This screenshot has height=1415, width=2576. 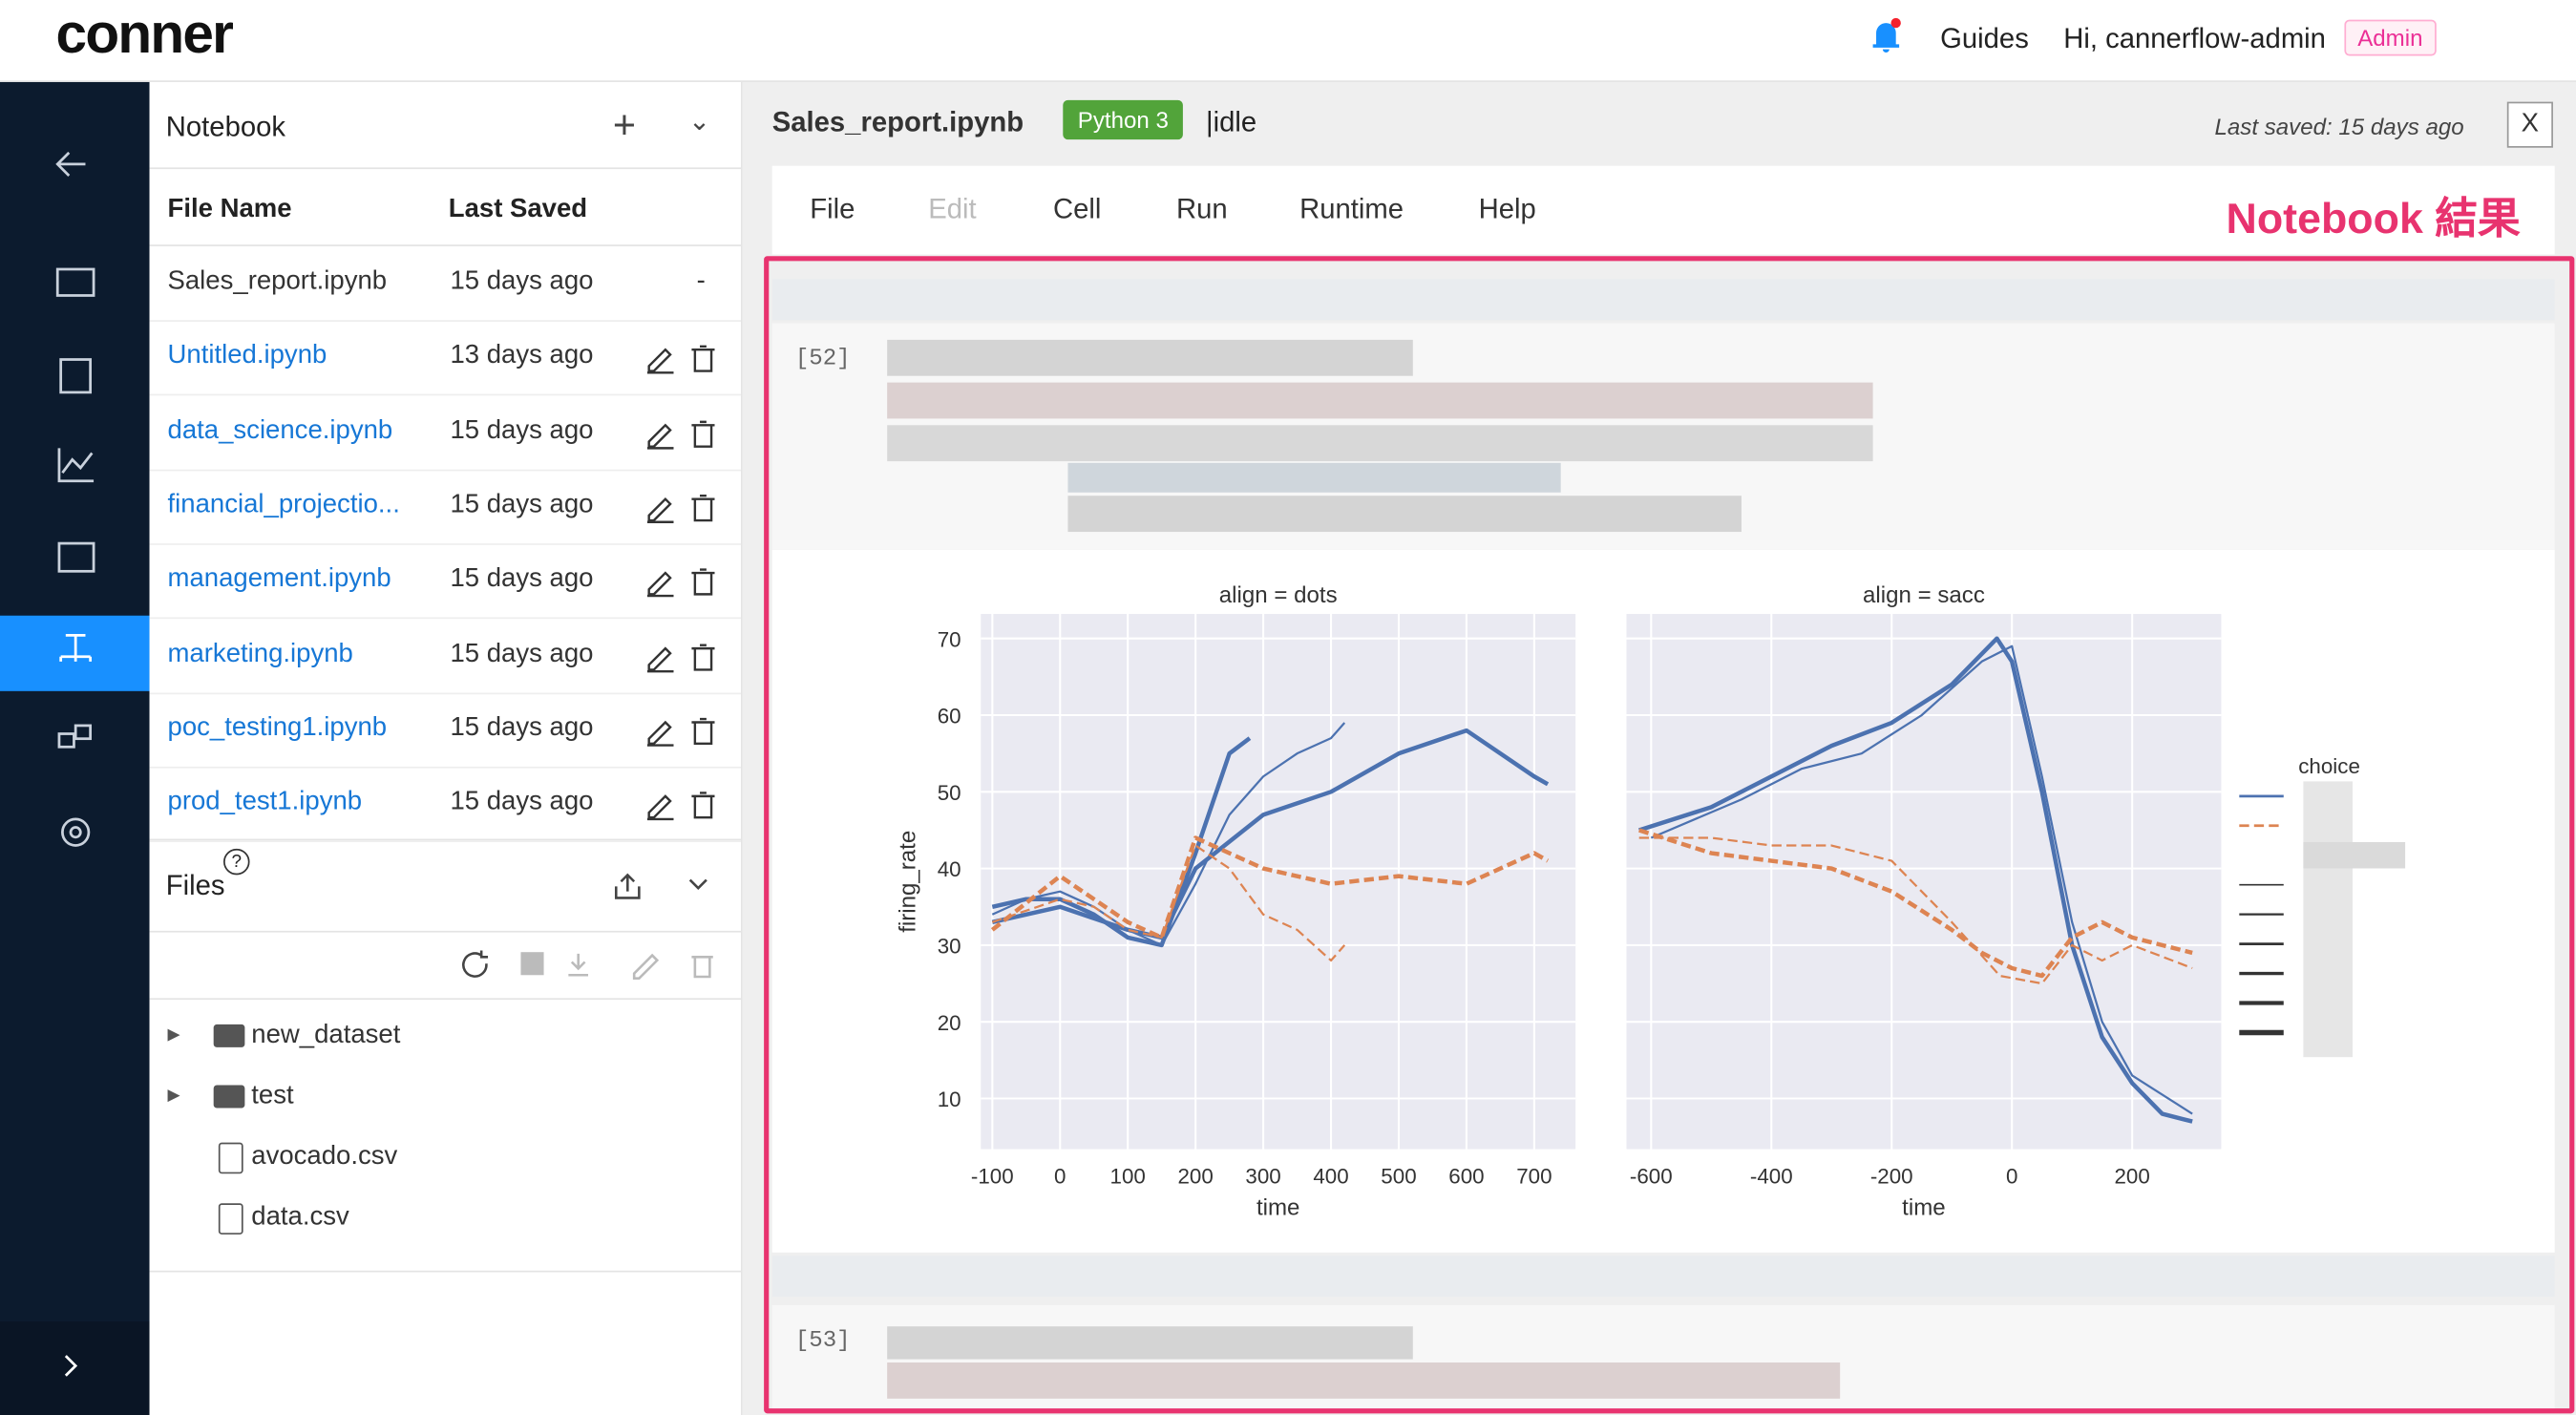 What do you see at coordinates (2529, 124) in the screenshot?
I see `close-button: X` at bounding box center [2529, 124].